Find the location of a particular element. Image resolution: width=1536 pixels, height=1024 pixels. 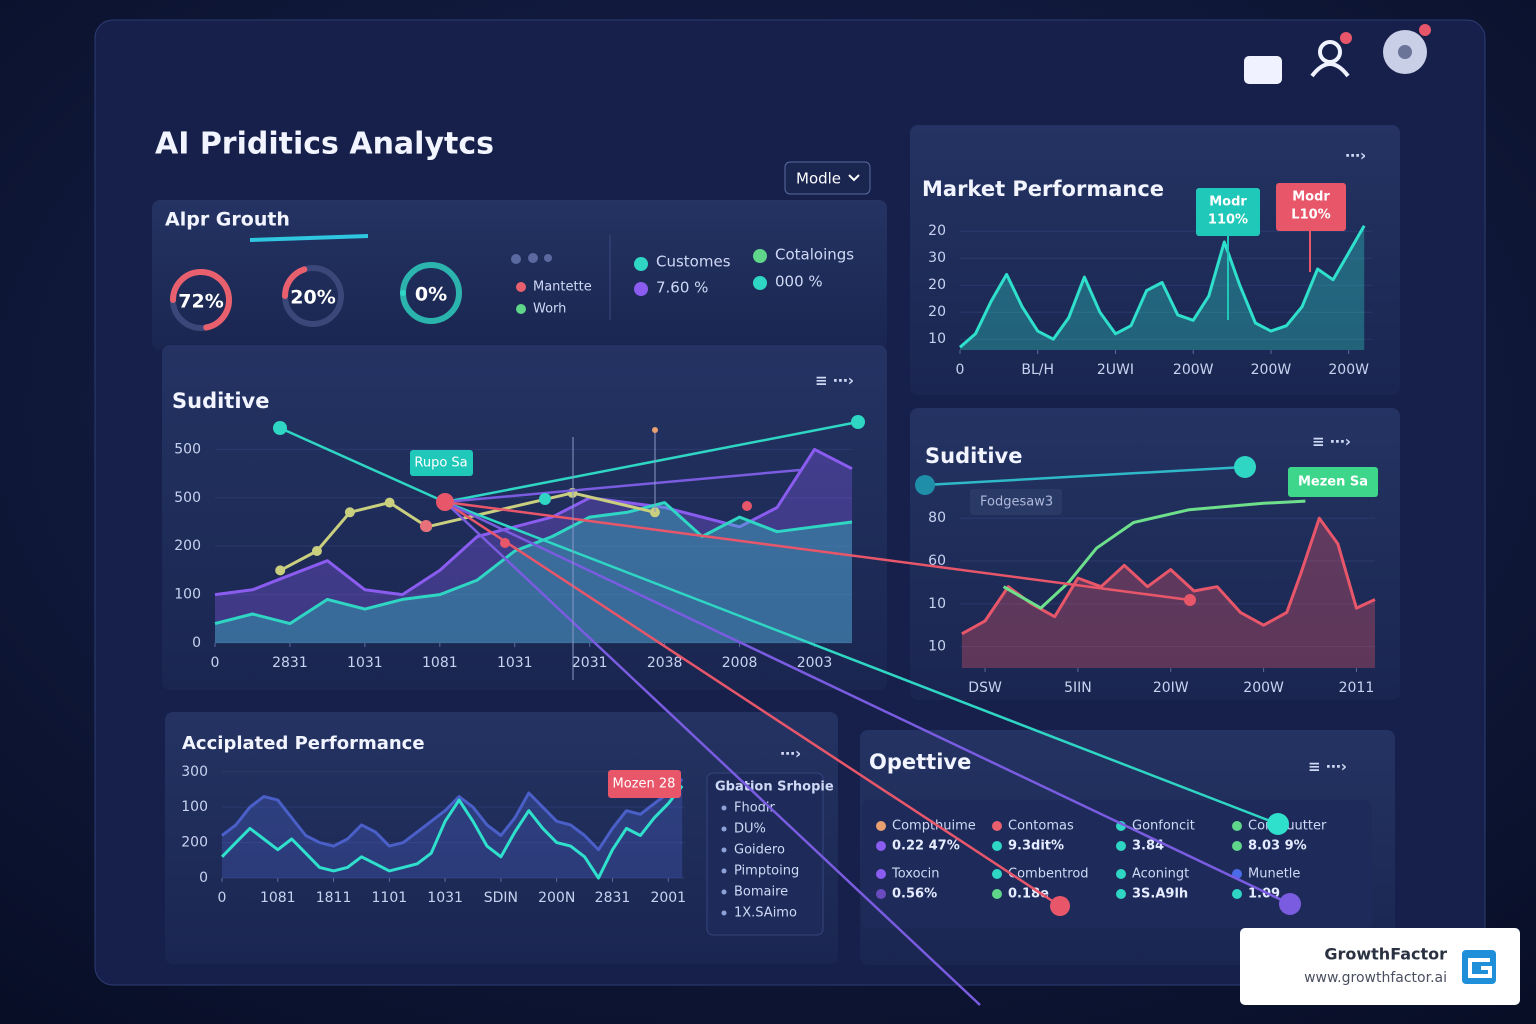

x-tick-label: 1081 is located at coordinates (440, 663).